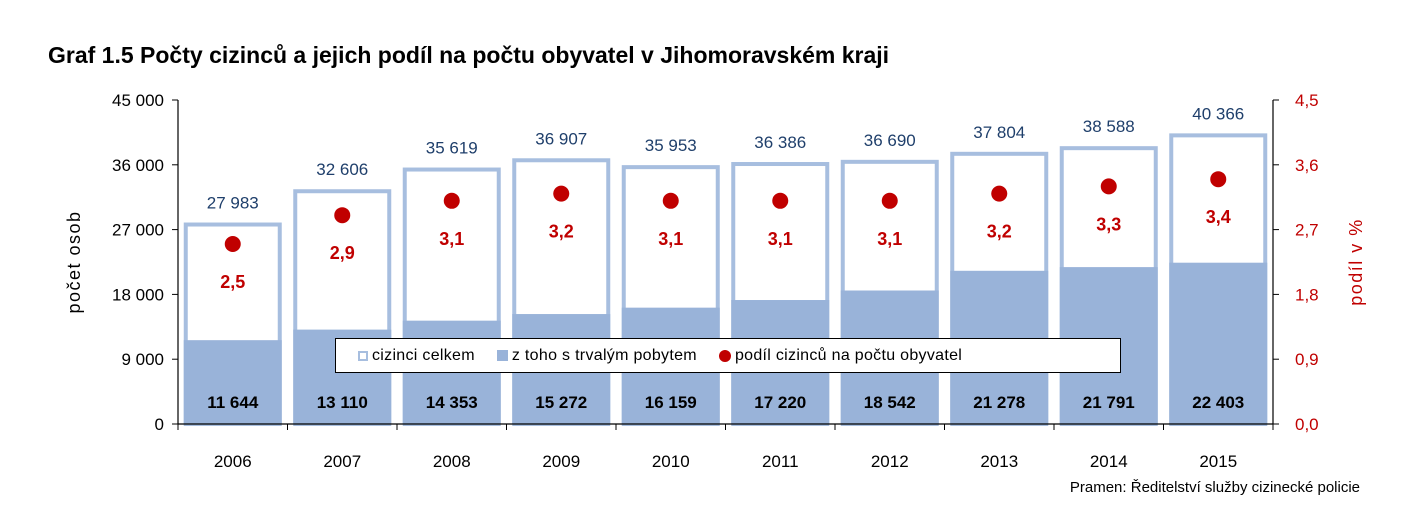  I want to click on data-label-permanent: 17 220, so click(780, 402).